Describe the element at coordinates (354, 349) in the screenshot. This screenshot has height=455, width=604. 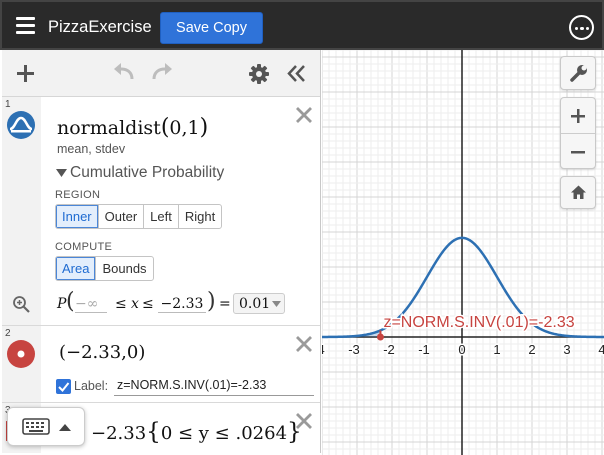
I see `x-tick-label: -3` at that location.